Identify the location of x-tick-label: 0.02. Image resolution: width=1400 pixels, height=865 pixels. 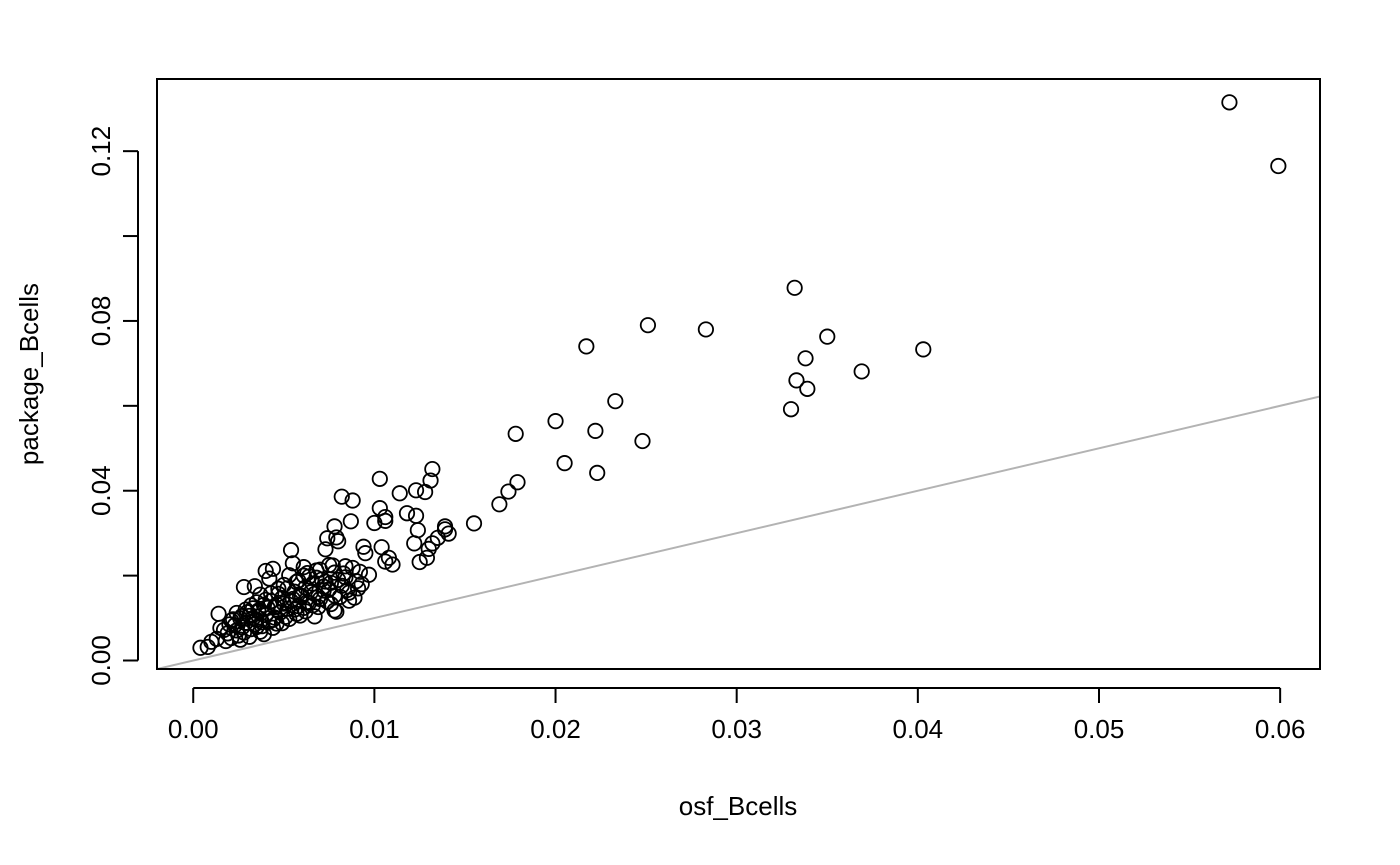
(555, 729).